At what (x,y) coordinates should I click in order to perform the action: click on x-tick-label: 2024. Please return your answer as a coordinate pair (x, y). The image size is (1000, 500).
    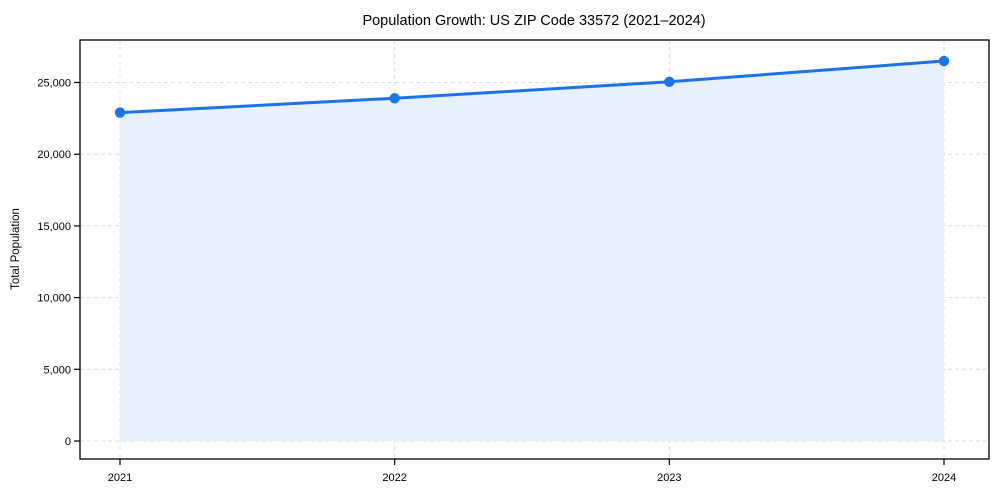
    Looking at the image, I should click on (944, 478).